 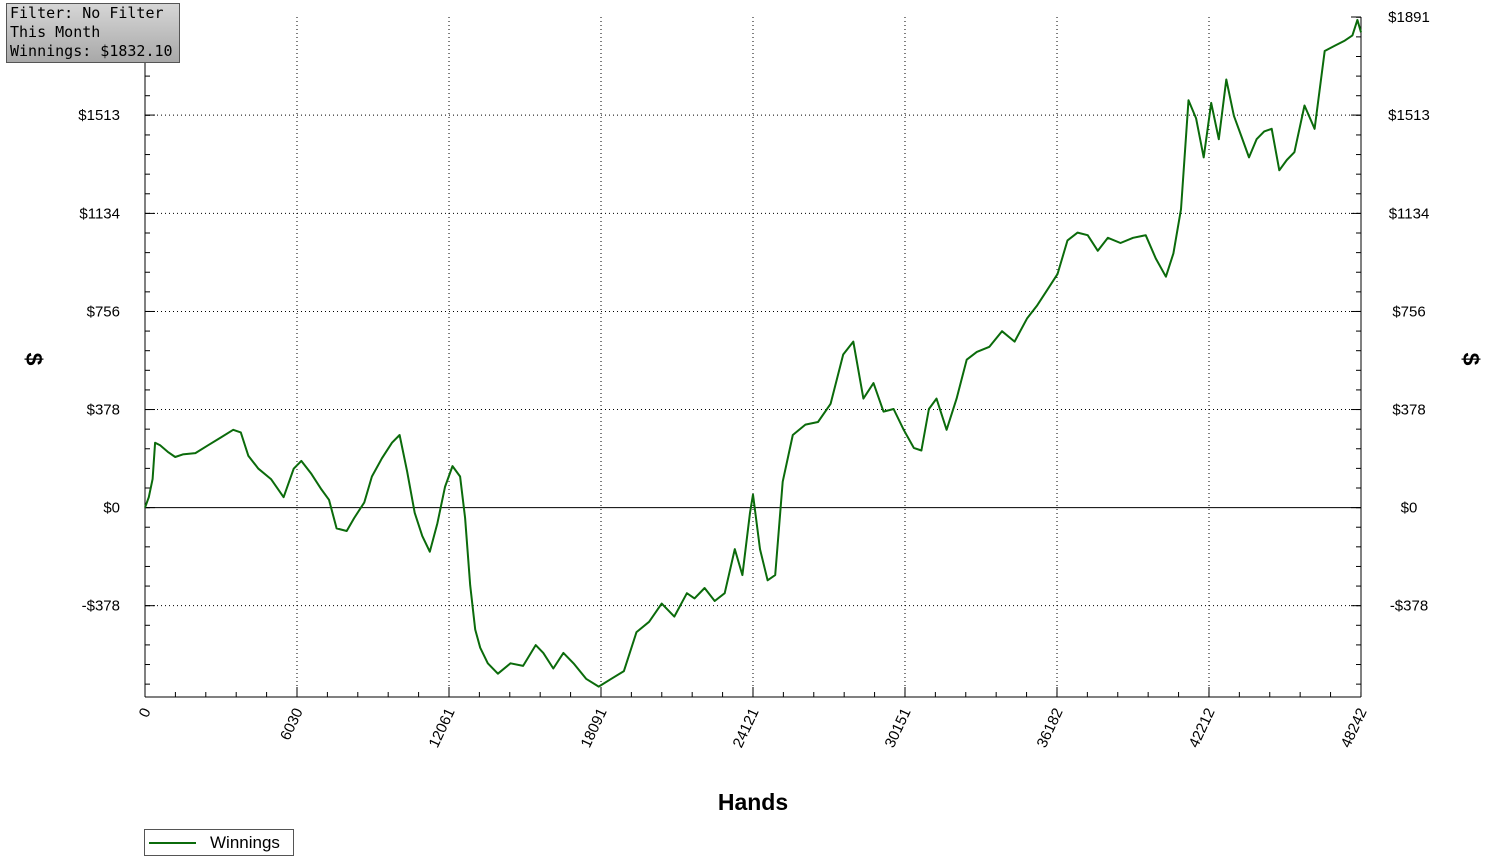 I want to click on x-tick-label: 42212, so click(x=1202, y=728).